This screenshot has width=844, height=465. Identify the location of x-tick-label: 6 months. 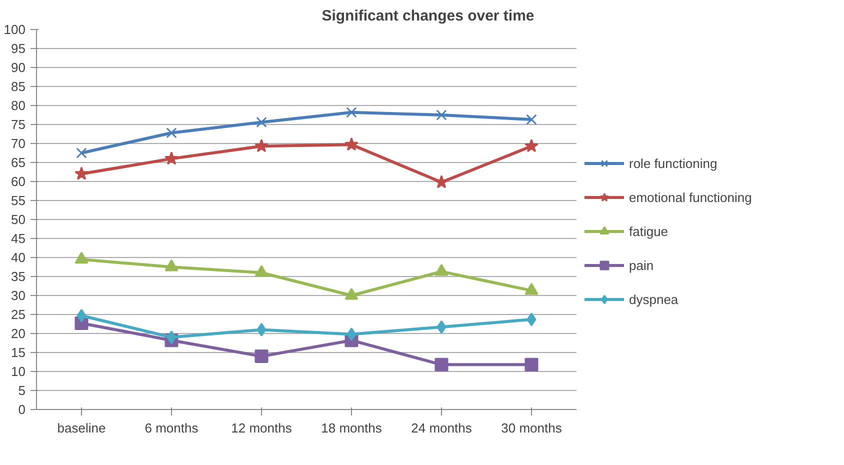
(171, 428).